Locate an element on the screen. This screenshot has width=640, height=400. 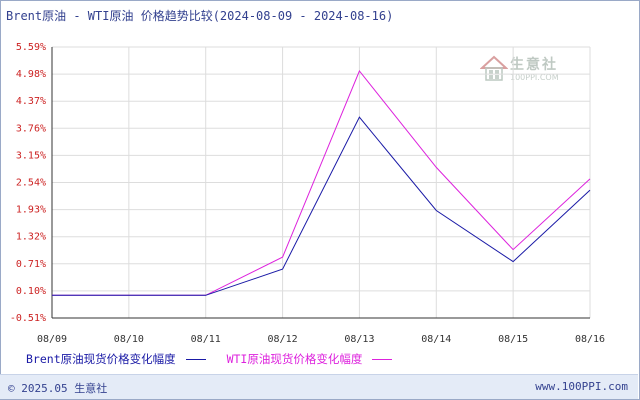
x-tick-labels: 08/09 08/10 08/11 08/12 08/13 08/14 08/15 08/16 is located at coordinates (321, 339).